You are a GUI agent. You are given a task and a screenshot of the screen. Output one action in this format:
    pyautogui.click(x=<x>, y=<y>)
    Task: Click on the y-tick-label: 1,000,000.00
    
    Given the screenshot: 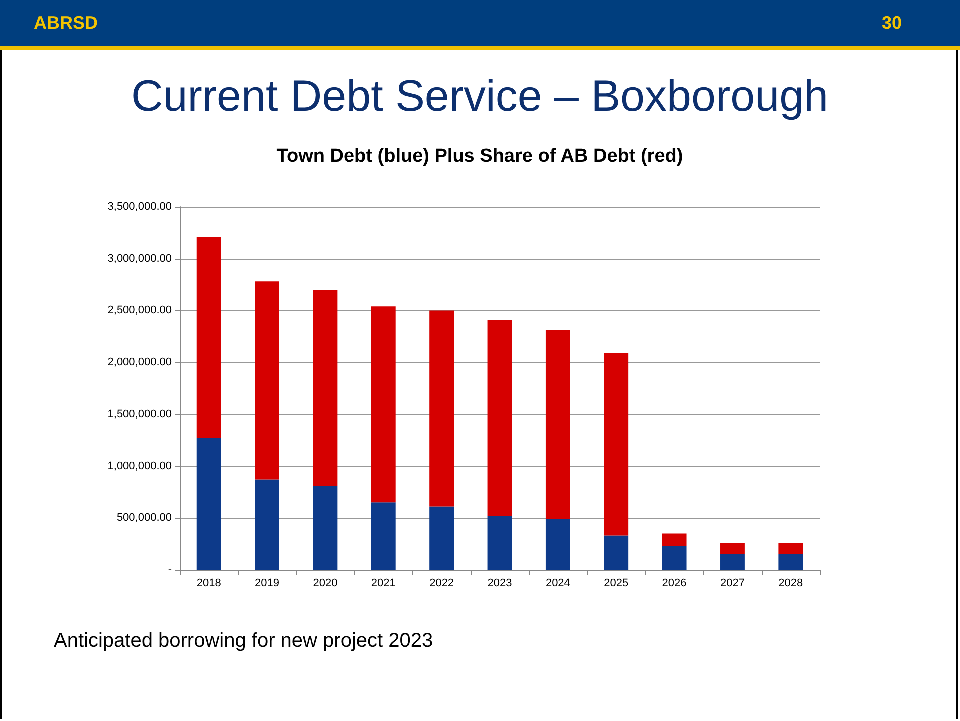 What is the action you would take?
    pyautogui.click(x=140, y=466)
    